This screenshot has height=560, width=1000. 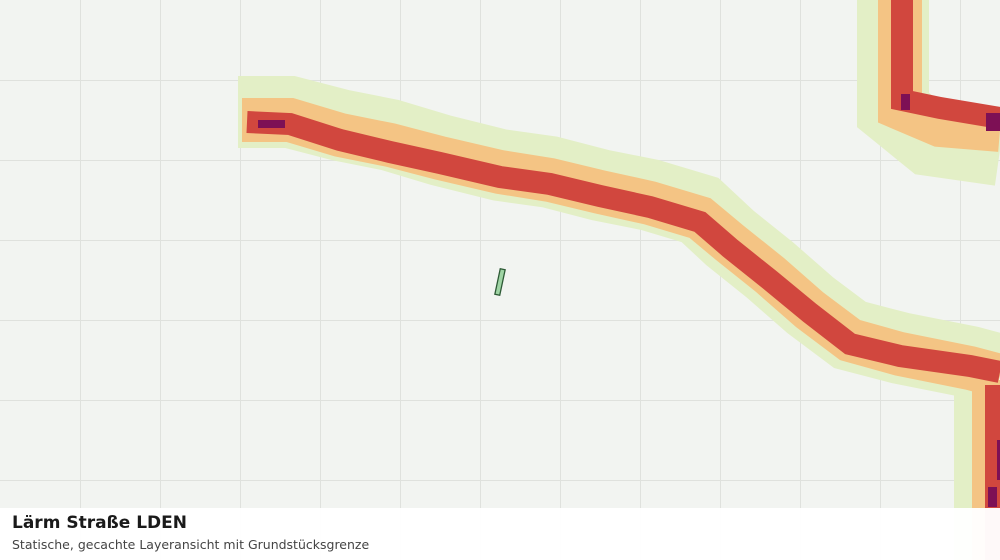 What do you see at coordinates (100, 523) in the screenshot?
I see `layer-title: Lärm Straße LDEN` at bounding box center [100, 523].